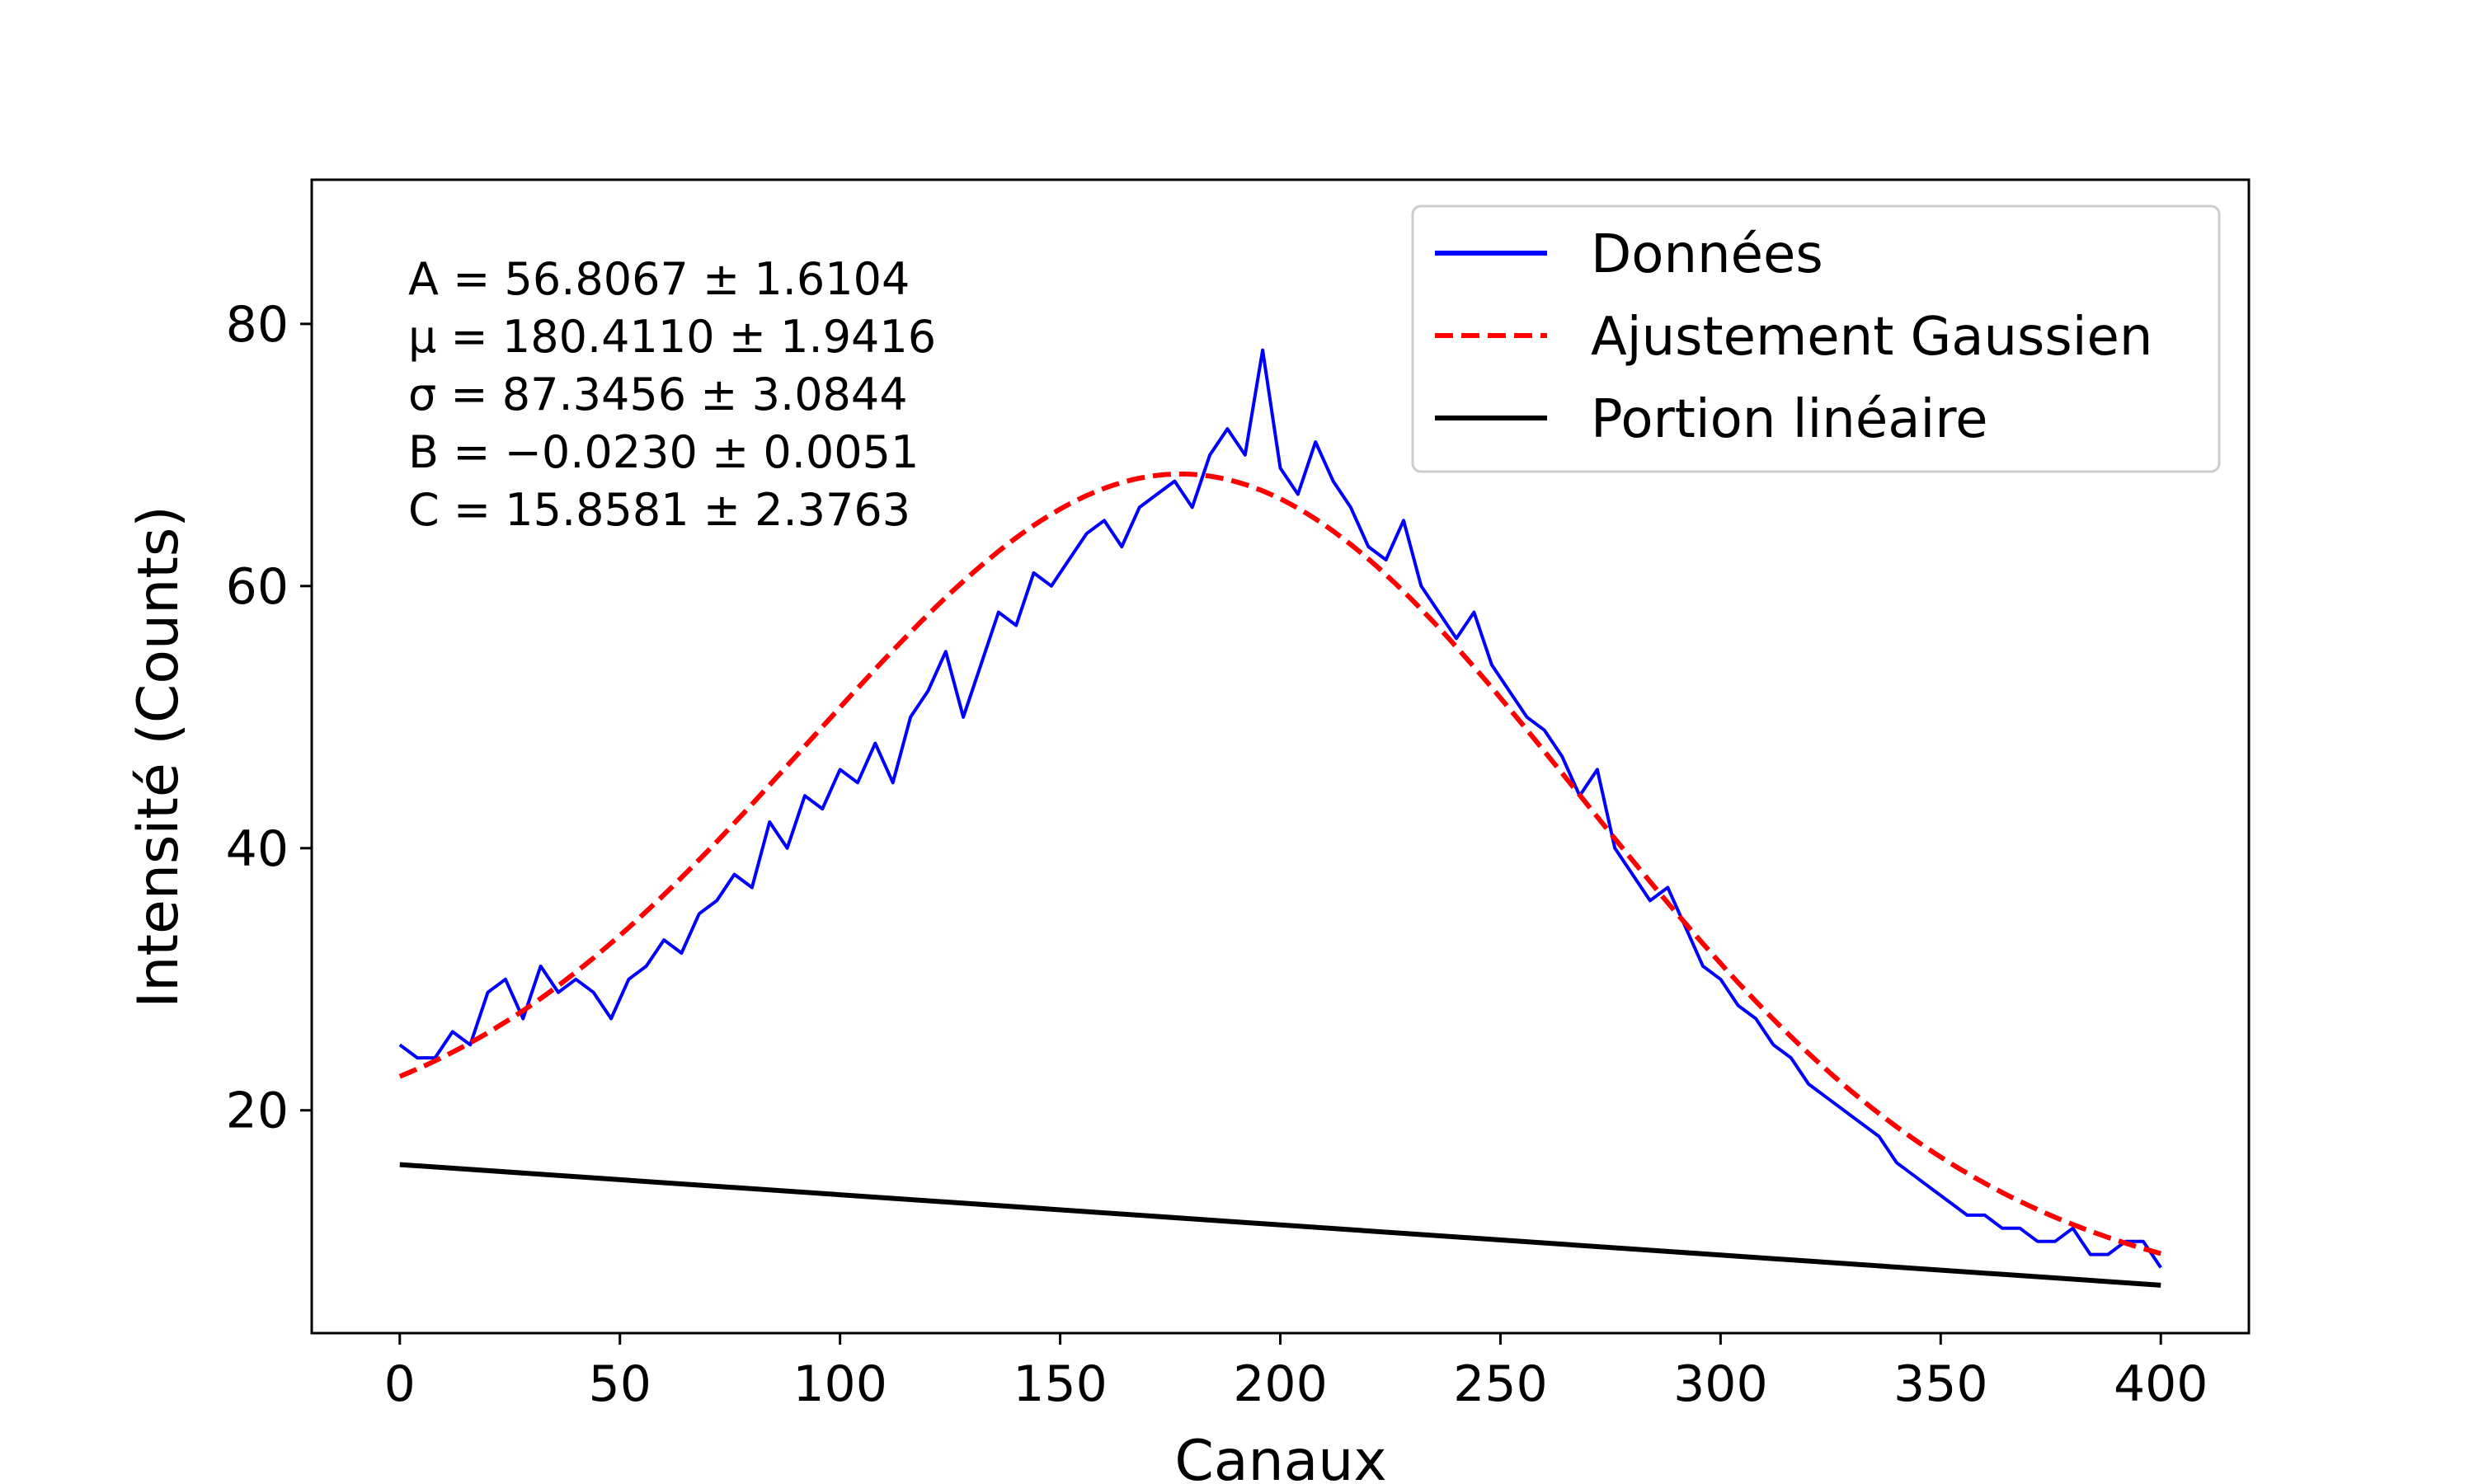 The width and height of the screenshot is (2474, 1484). Describe the element at coordinates (1789, 419) in the screenshot. I see `legend-label-lineaire: Portion linéaire` at that location.